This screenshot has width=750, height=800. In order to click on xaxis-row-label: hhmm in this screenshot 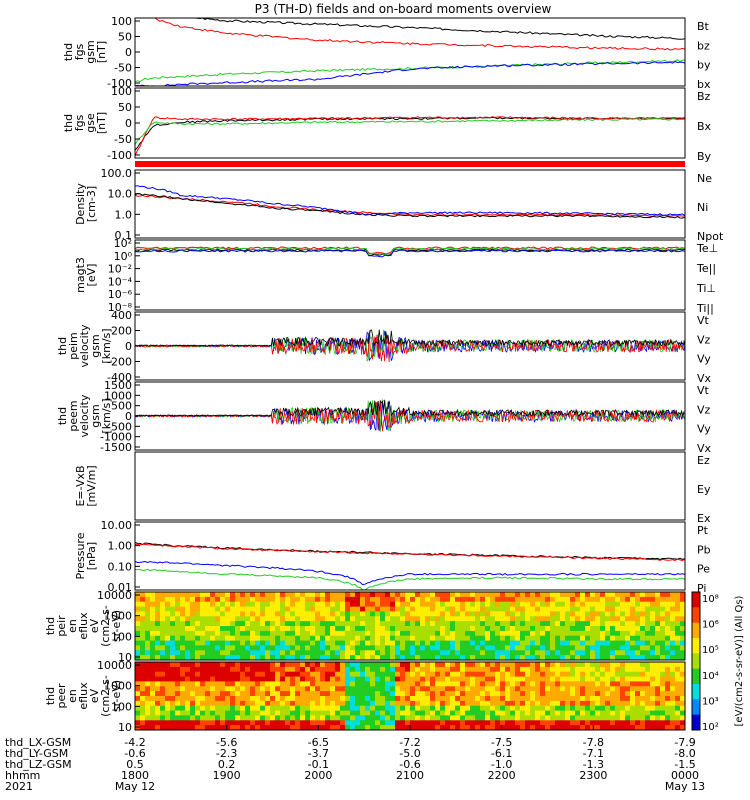, I will do `click(22, 775)`.